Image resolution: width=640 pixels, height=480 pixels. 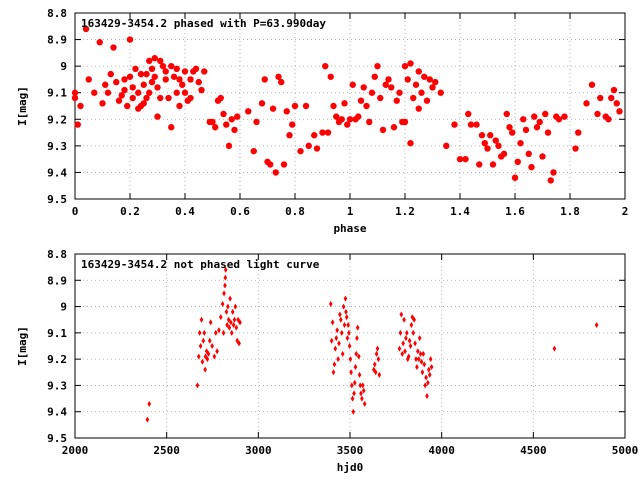 What do you see at coordinates (63, 307) in the screenshot?
I see `y-tick-label: 9` at bounding box center [63, 307].